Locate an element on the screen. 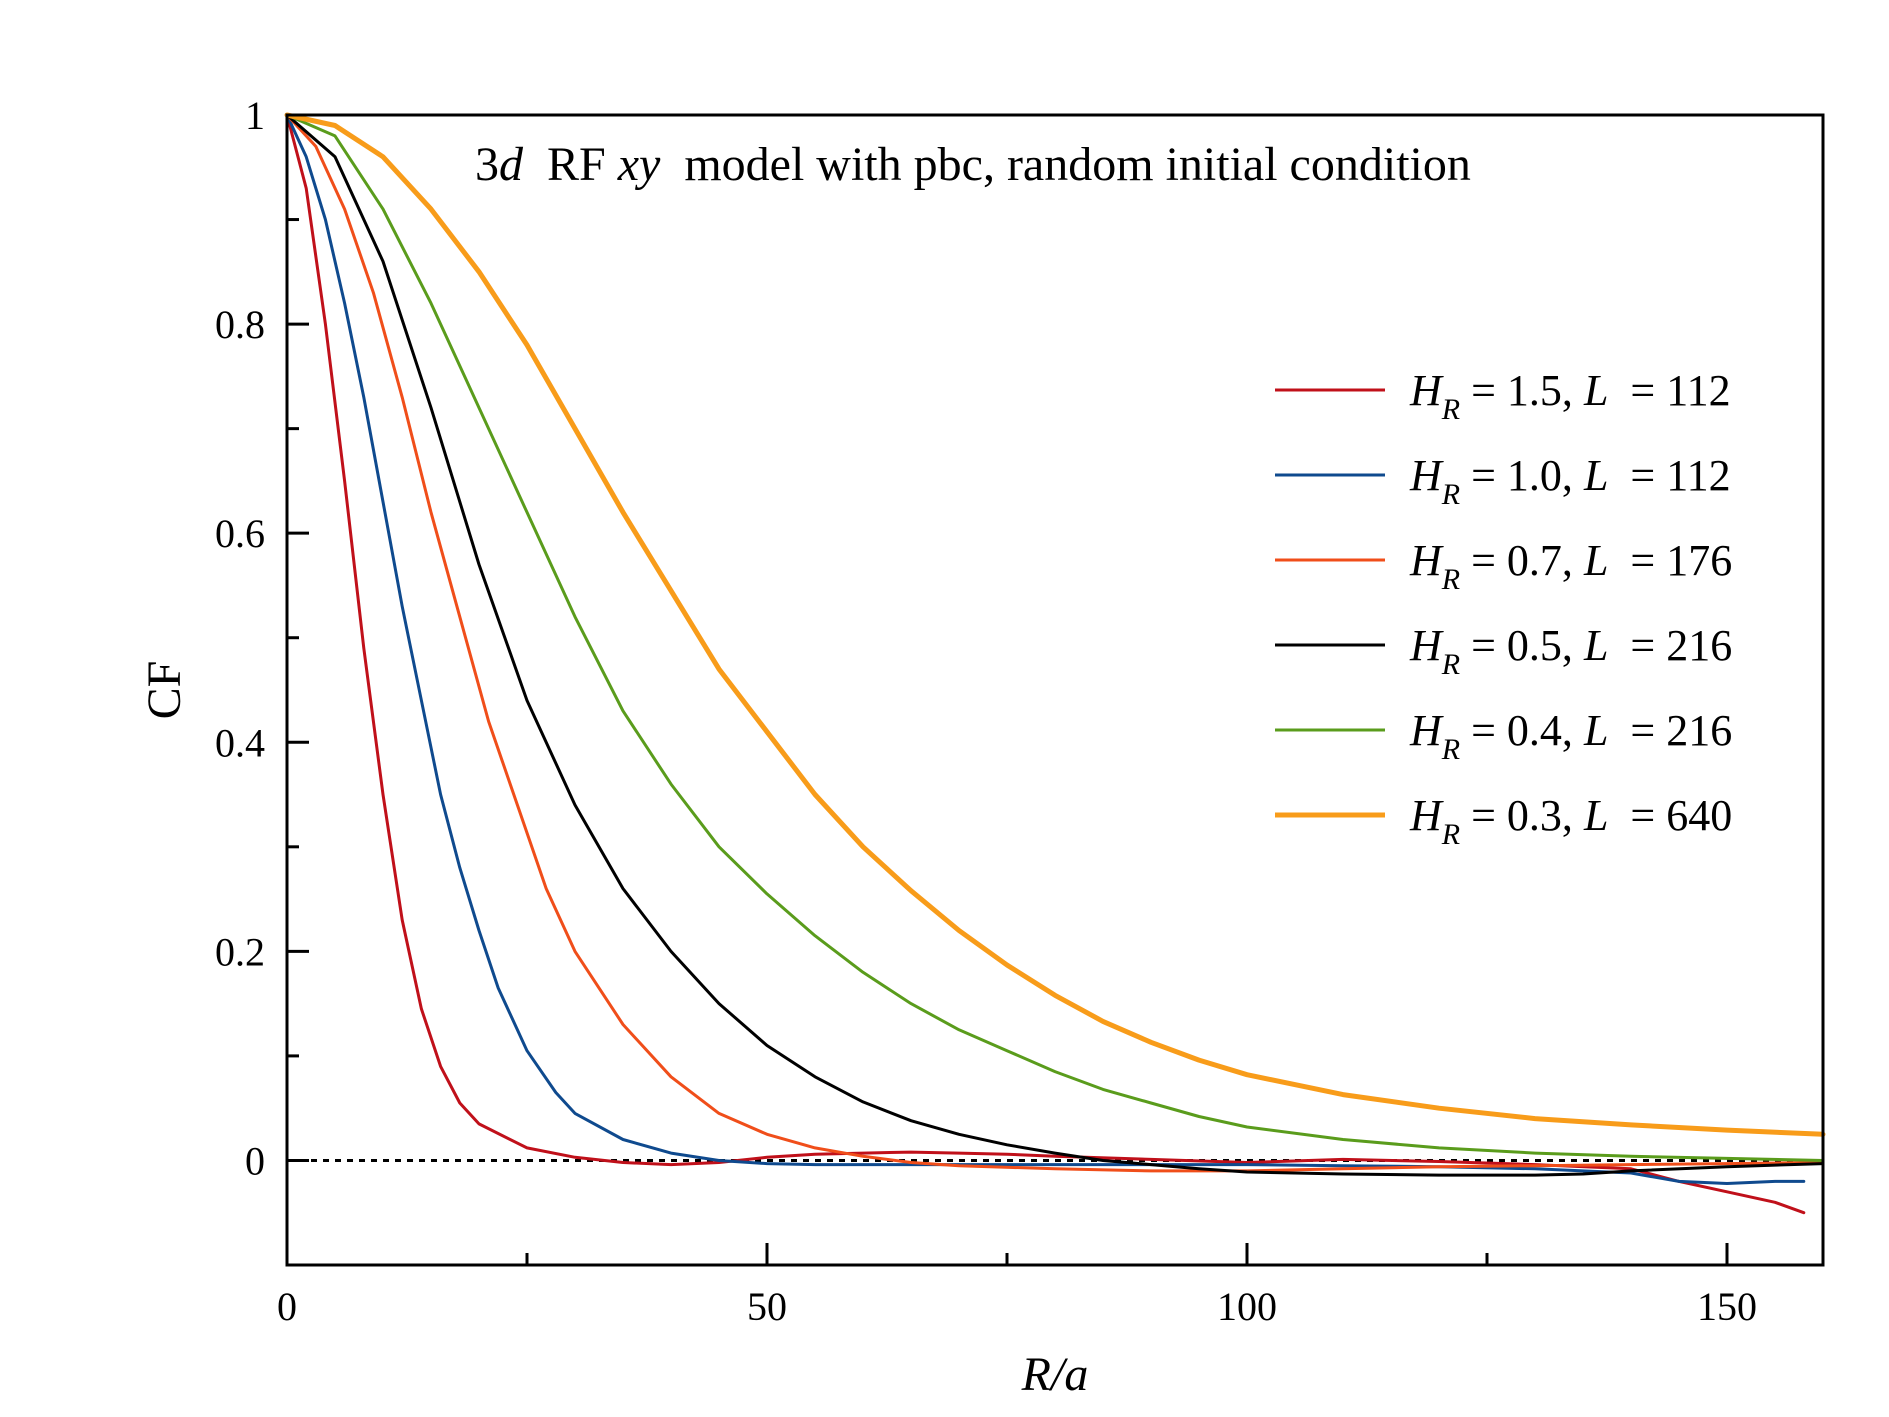  x-tick-label: 0 is located at coordinates (287, 1306).